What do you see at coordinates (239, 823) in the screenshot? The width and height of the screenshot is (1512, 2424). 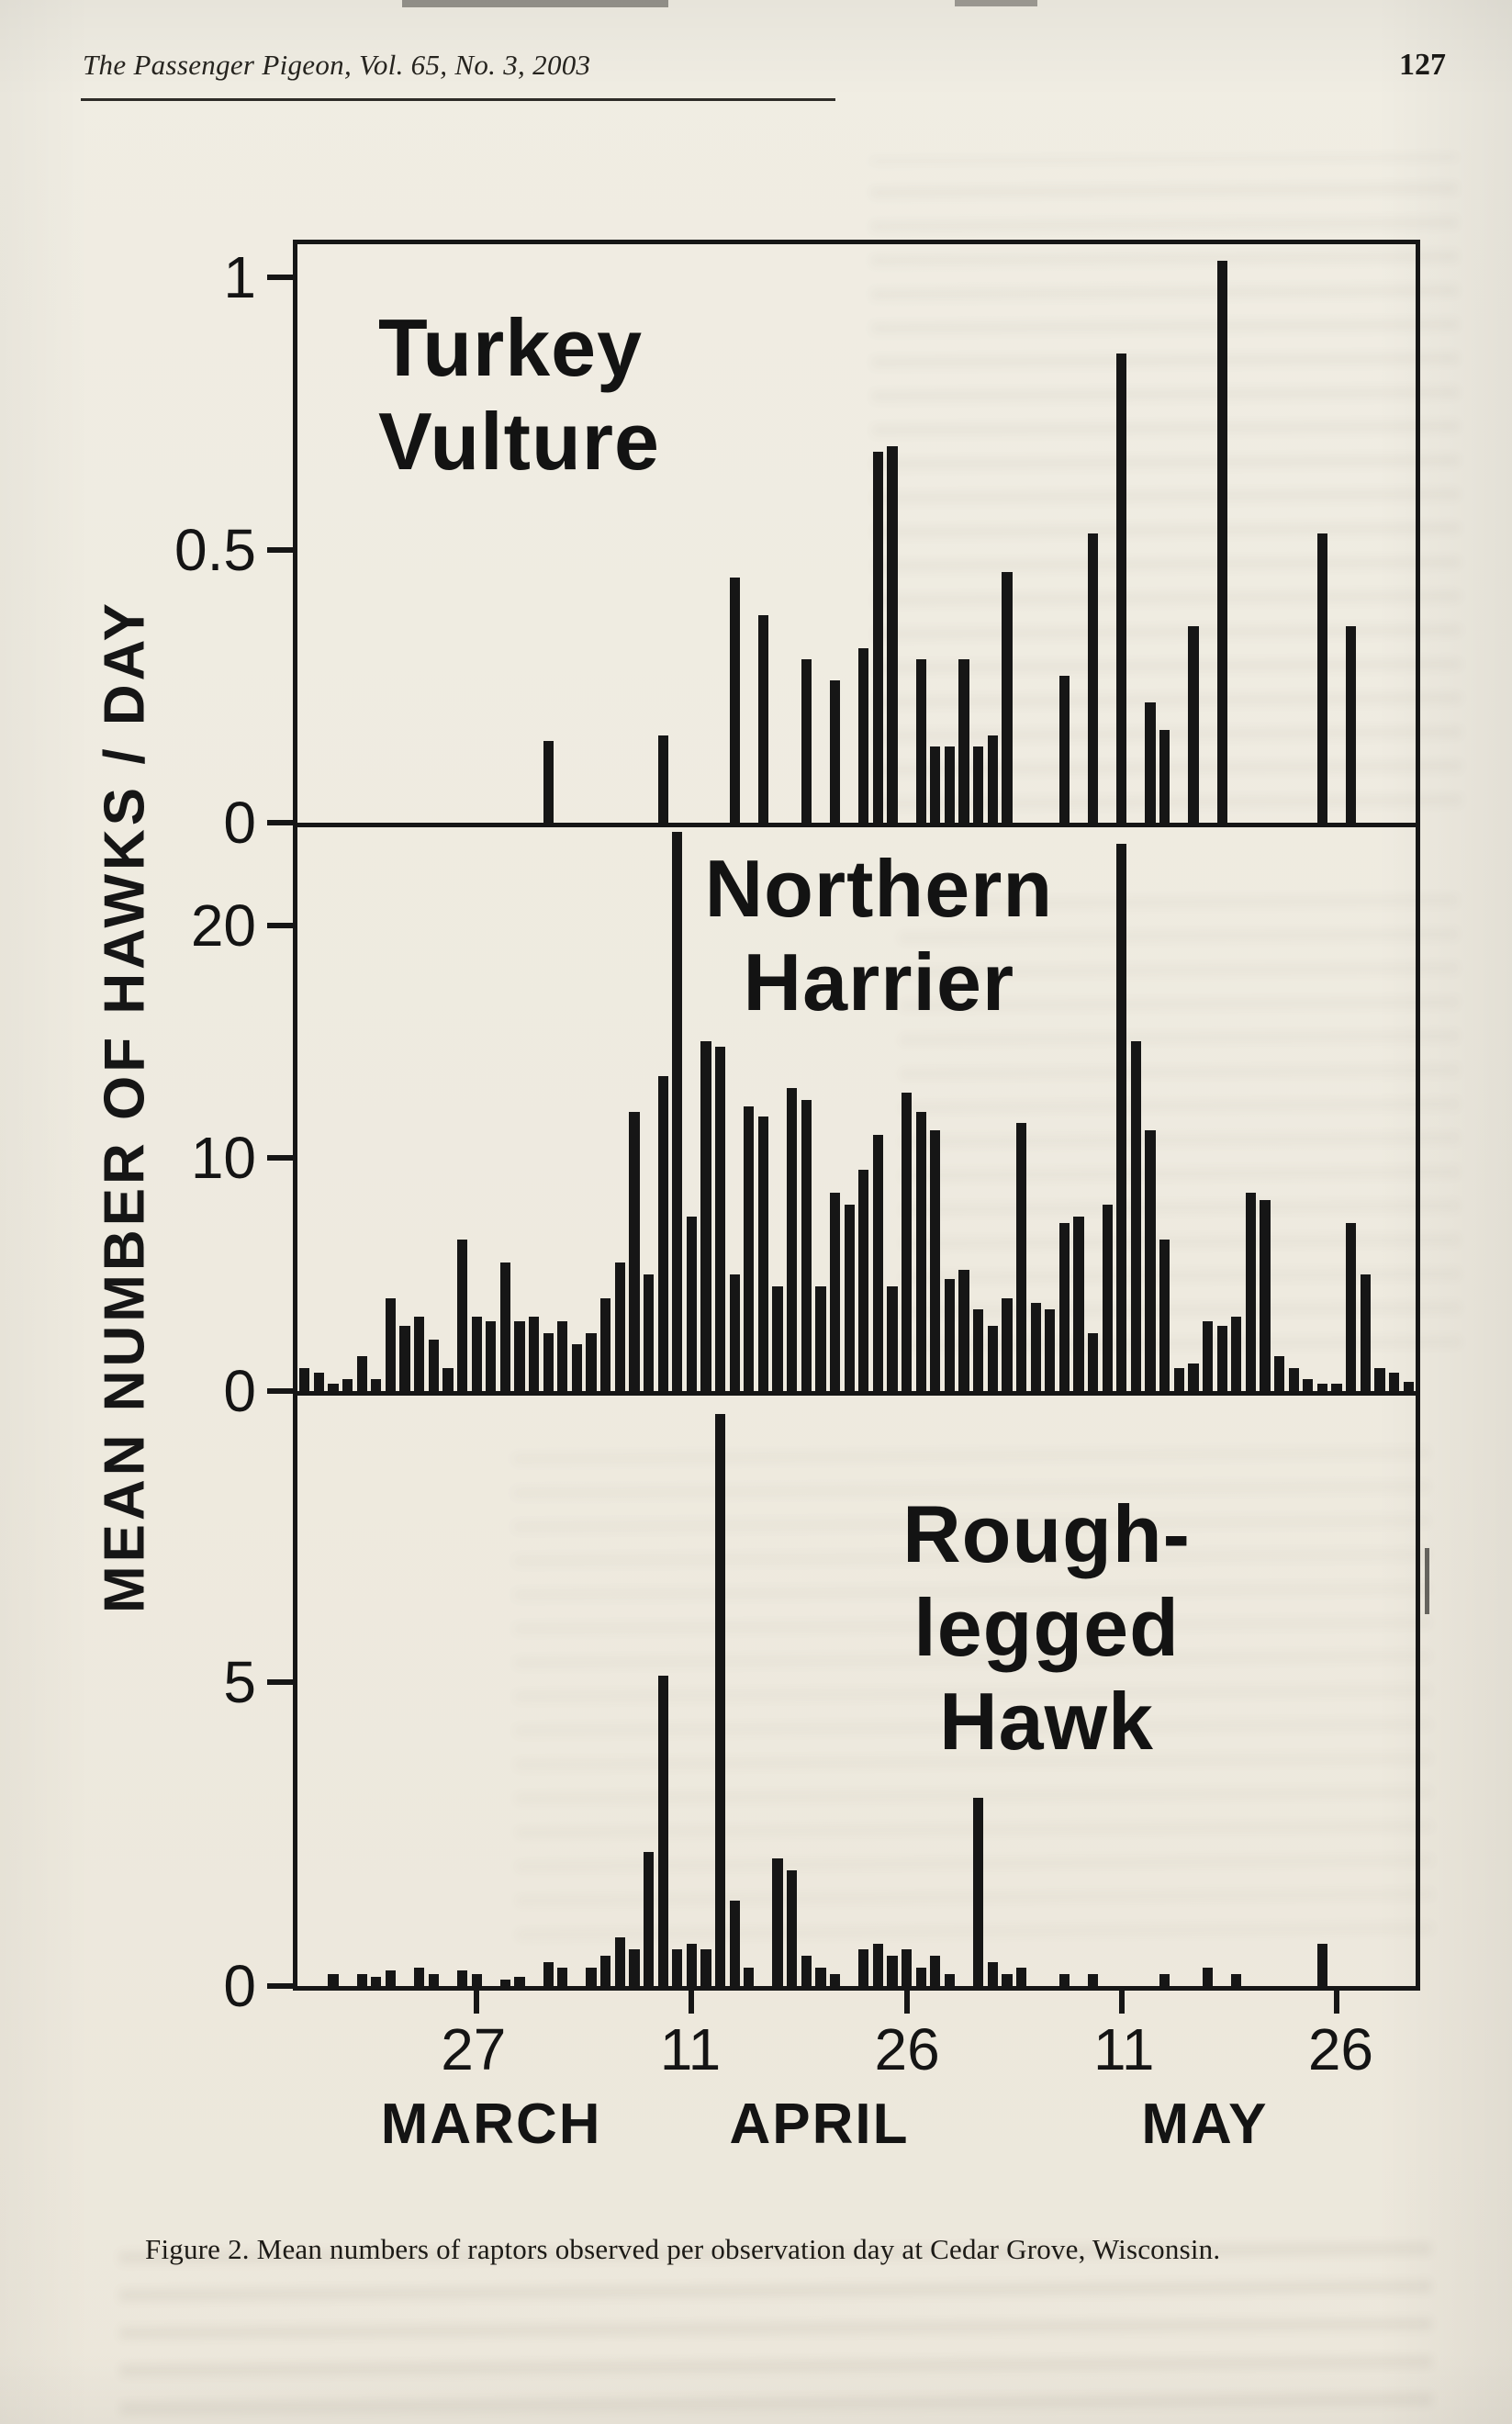 I see `y-tick-label: 0` at bounding box center [239, 823].